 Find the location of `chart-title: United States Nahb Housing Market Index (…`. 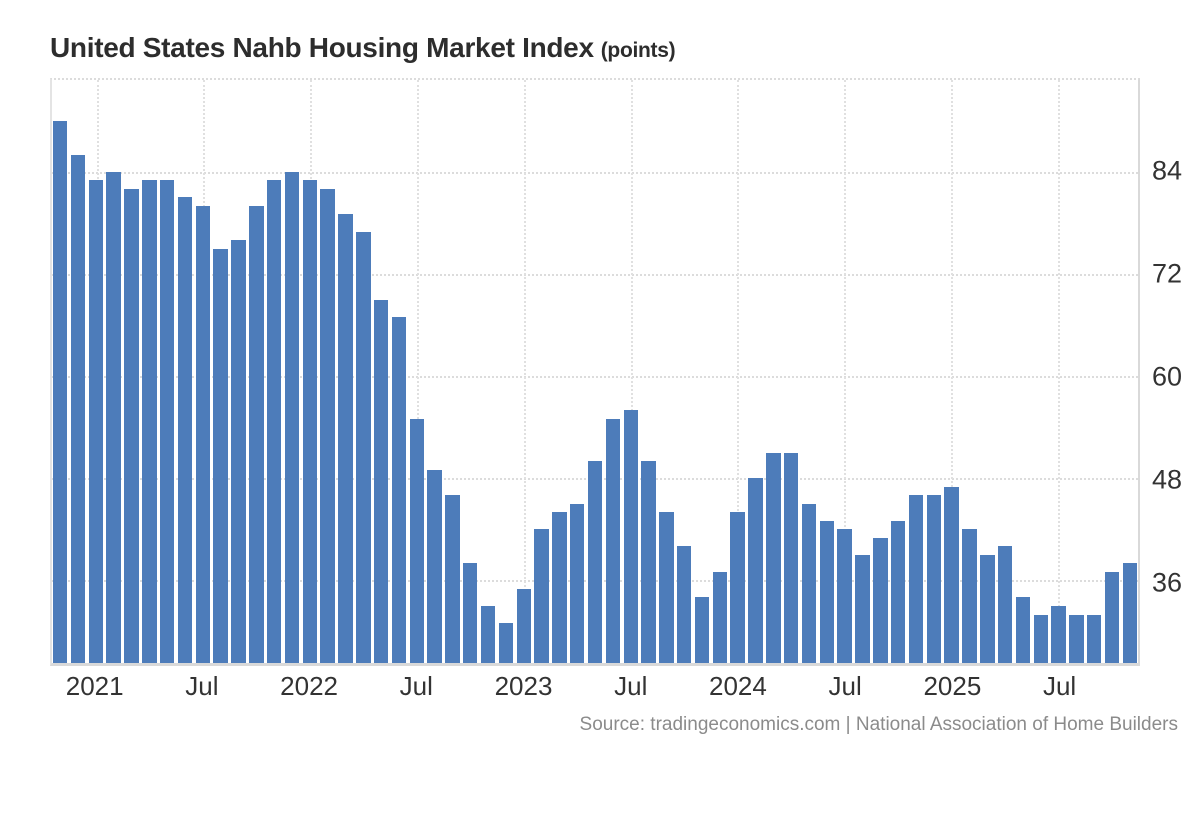

chart-title: United States Nahb Housing Market Index (… is located at coordinates (363, 48).